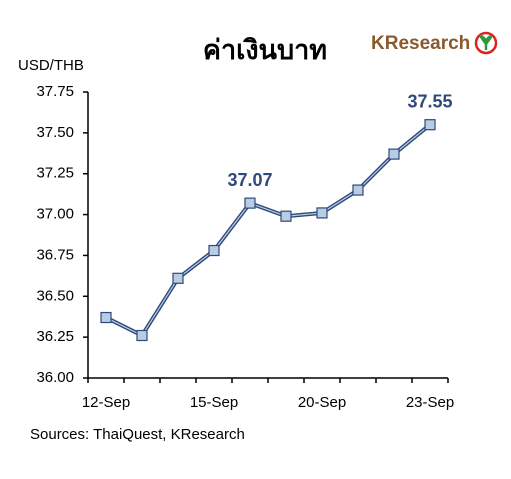  I want to click on y-tick-label: 36.50, so click(55, 295).